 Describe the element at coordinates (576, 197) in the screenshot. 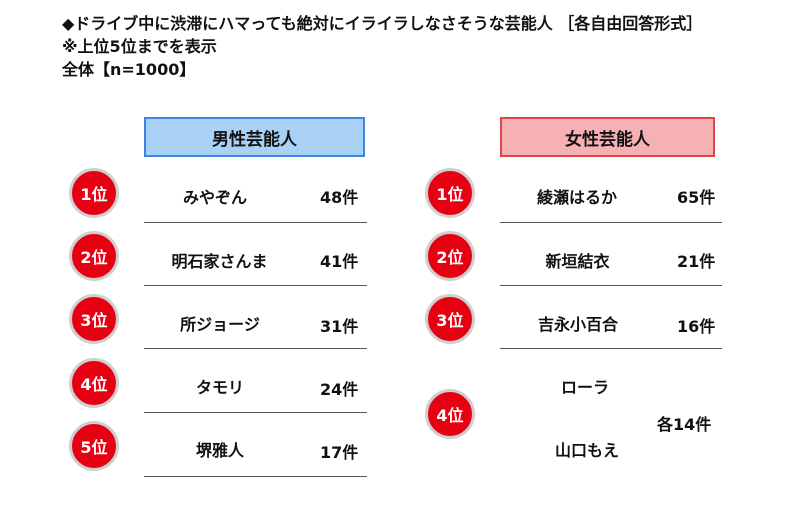

I see `celebrity-name: 綾瀬はるか` at that location.